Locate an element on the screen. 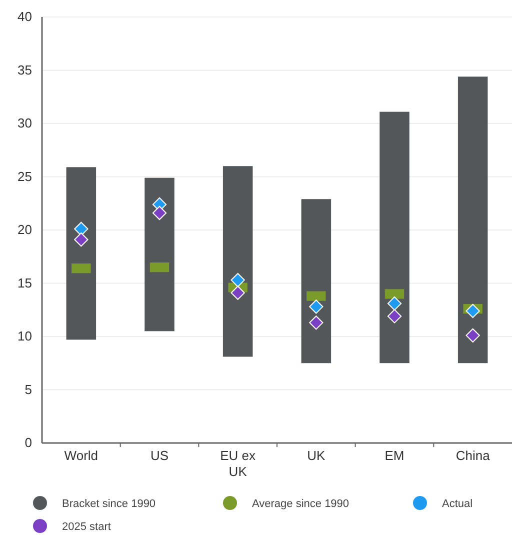 The width and height of the screenshot is (518, 535). y-tick-label: 20 is located at coordinates (25, 230).